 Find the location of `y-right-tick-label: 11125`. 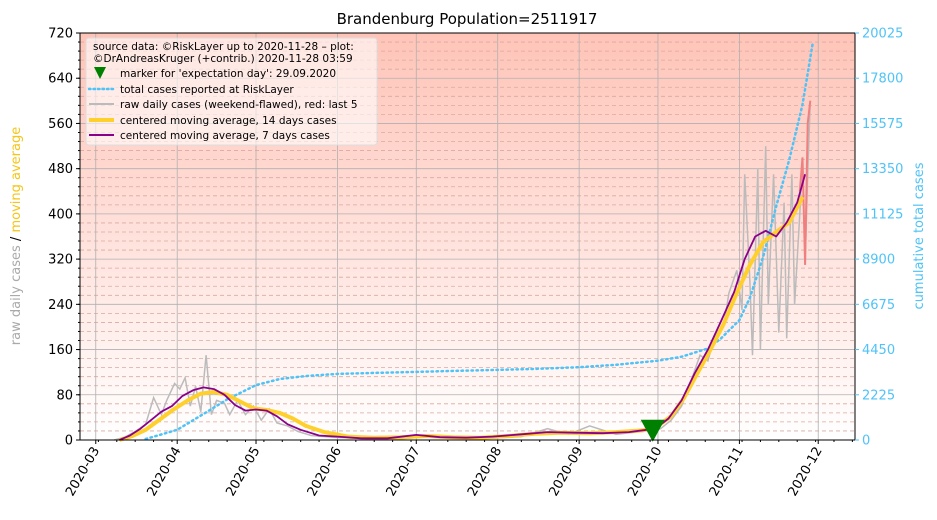

y-right-tick-label: 11125 is located at coordinates (882, 214).